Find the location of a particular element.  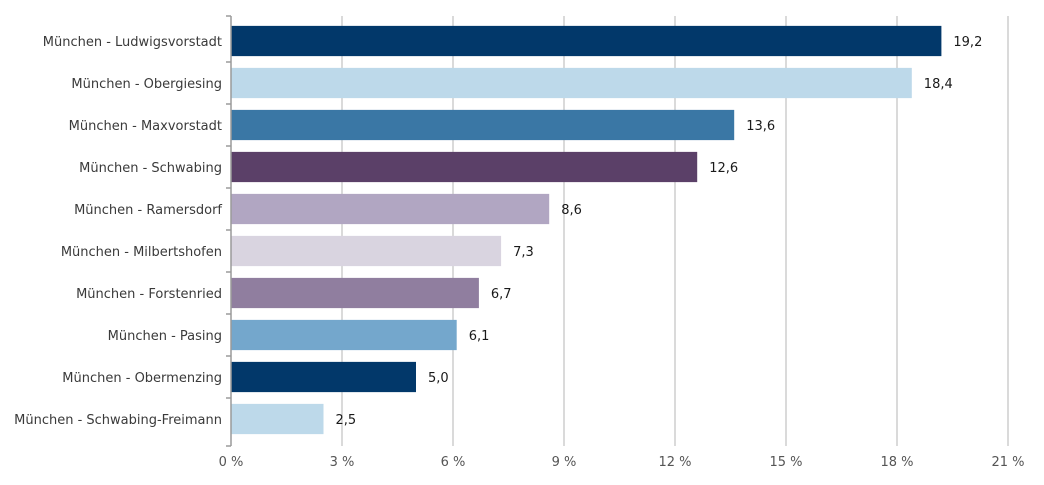

x-tick-label: 21 % is located at coordinates (1007, 462).